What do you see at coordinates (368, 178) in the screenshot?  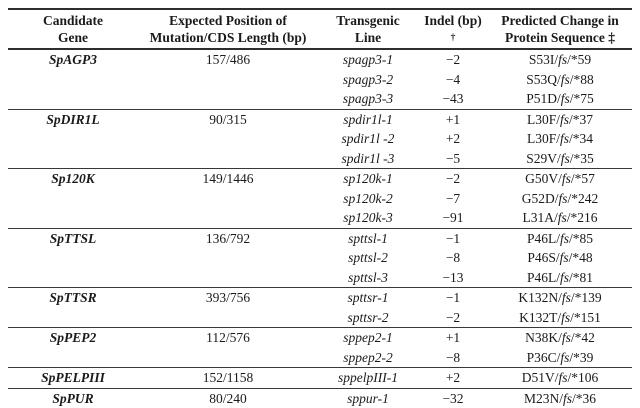 I see `transgenic-line-cell: sp120k-1` at bounding box center [368, 178].